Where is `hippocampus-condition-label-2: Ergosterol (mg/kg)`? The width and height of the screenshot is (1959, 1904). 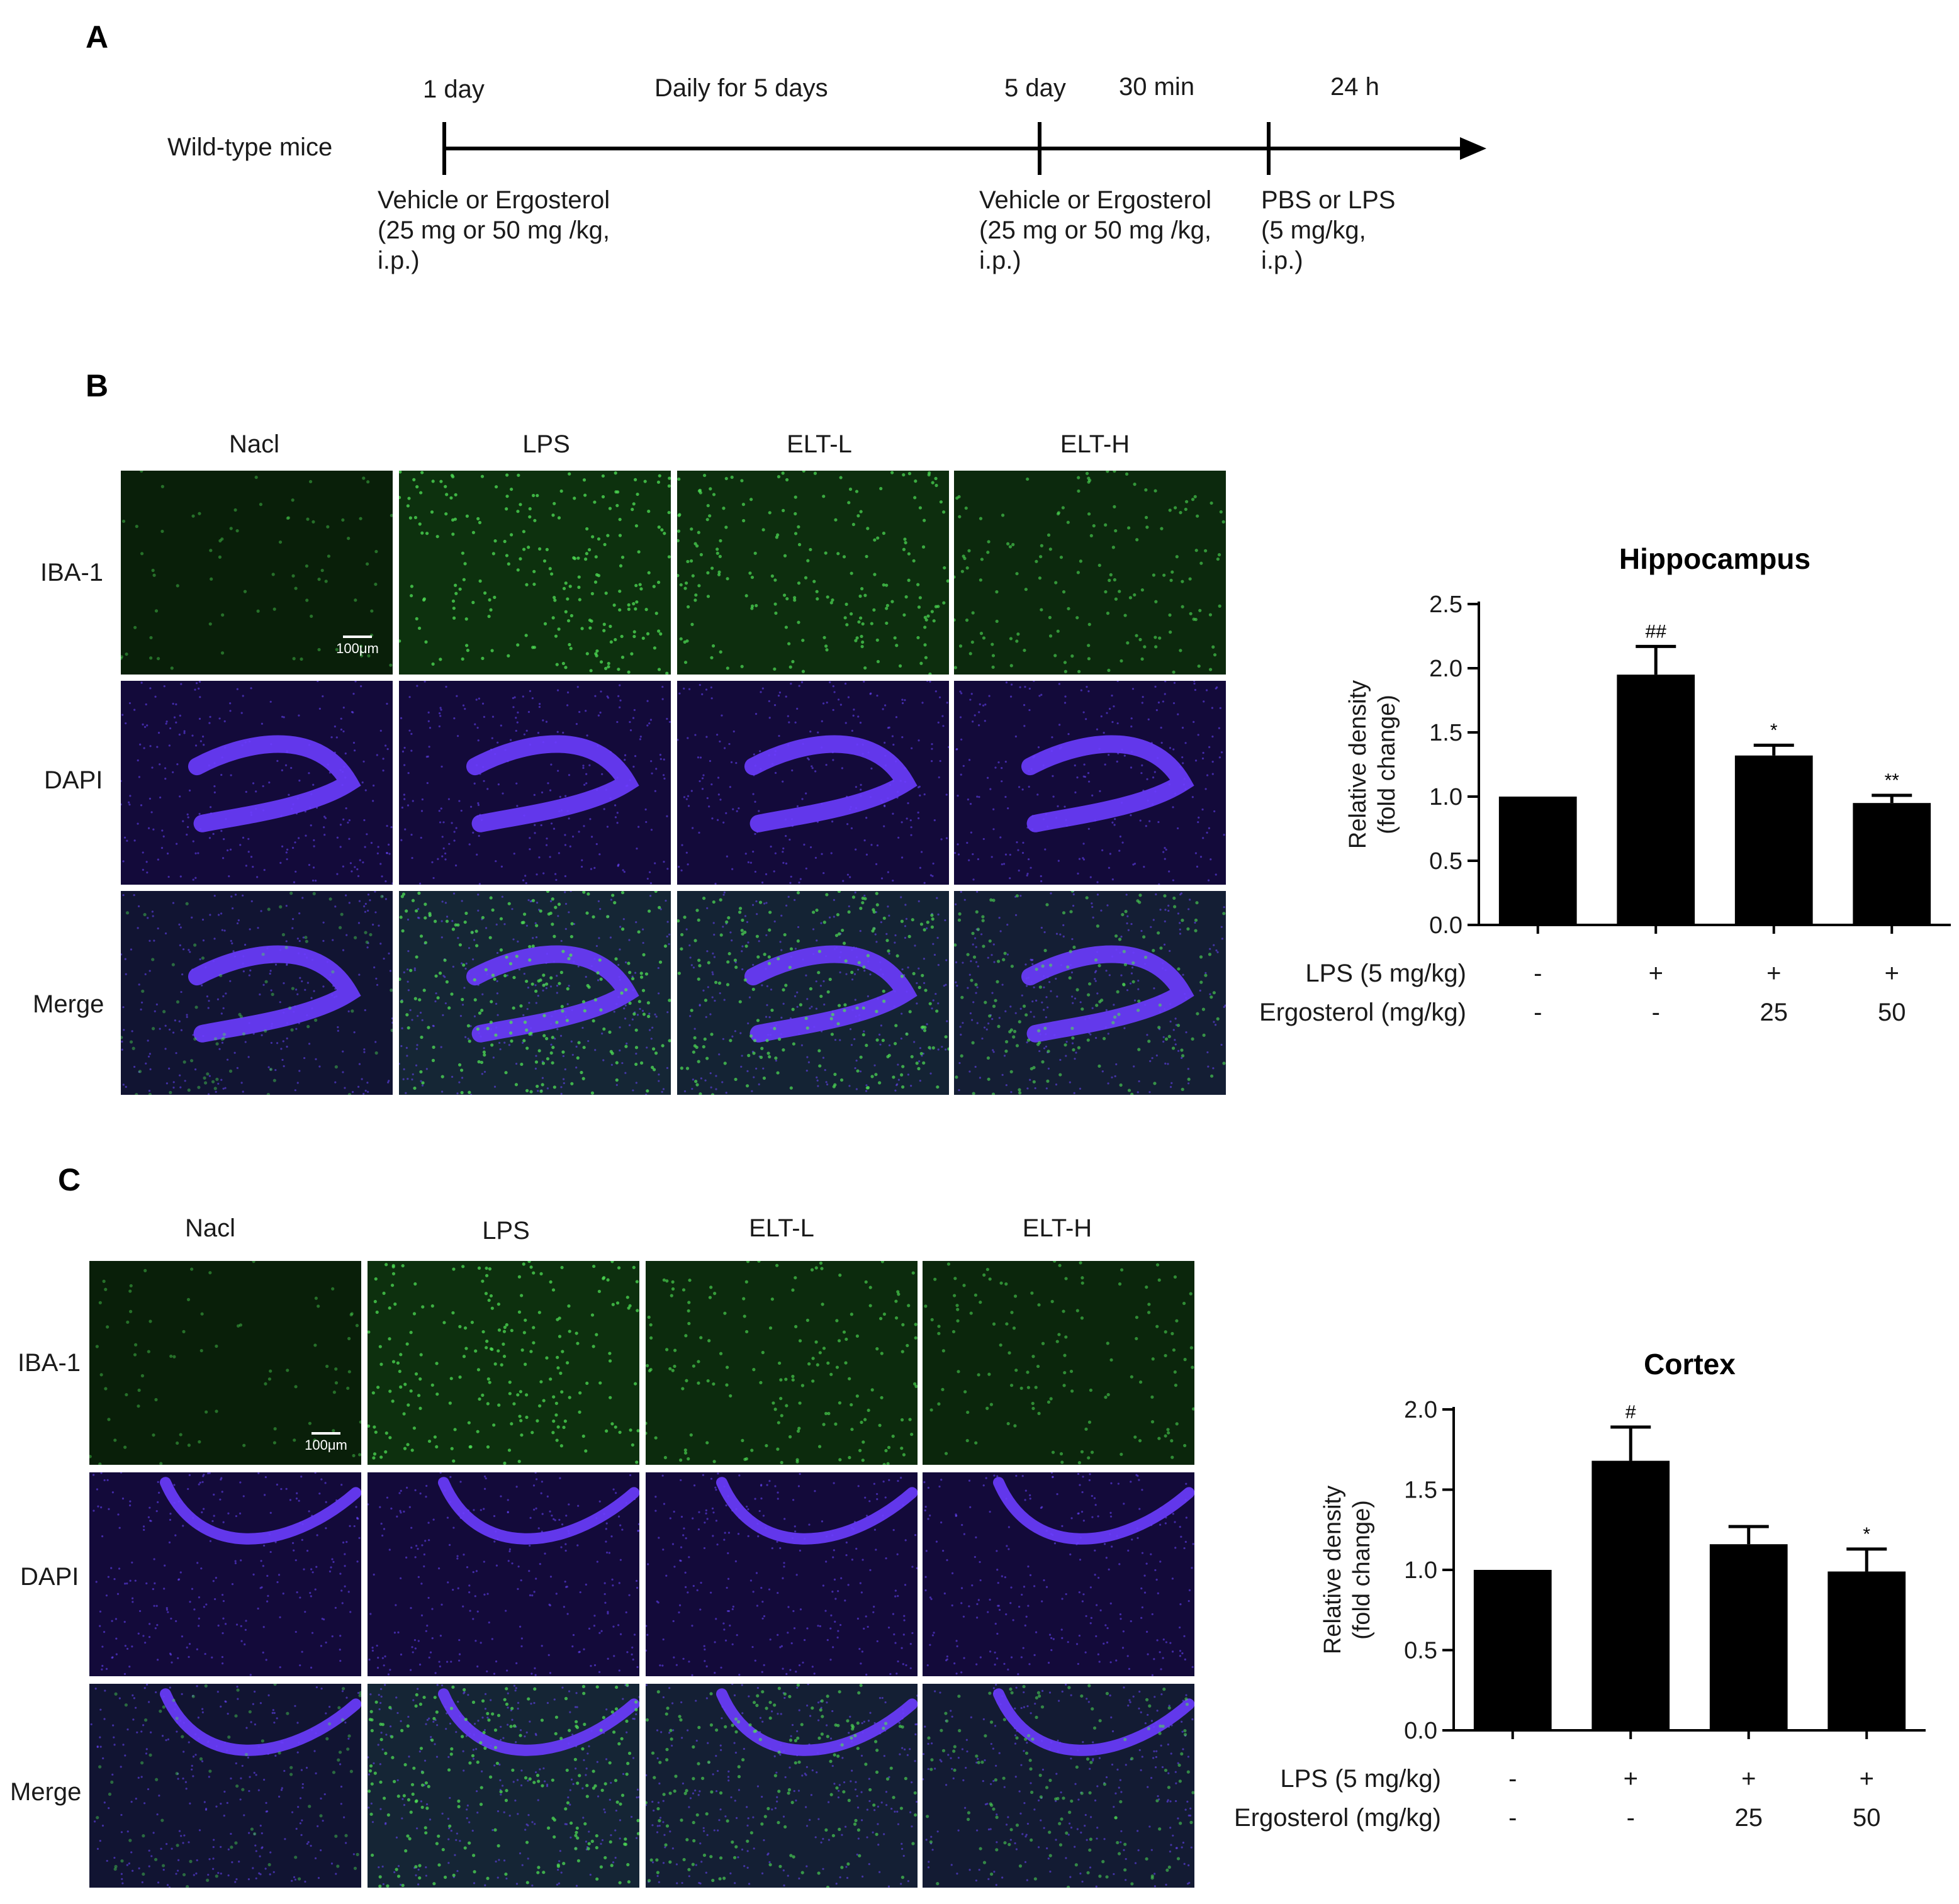
hippocampus-condition-label-2: Ergosterol (mg/kg) is located at coordinates (1362, 1012).